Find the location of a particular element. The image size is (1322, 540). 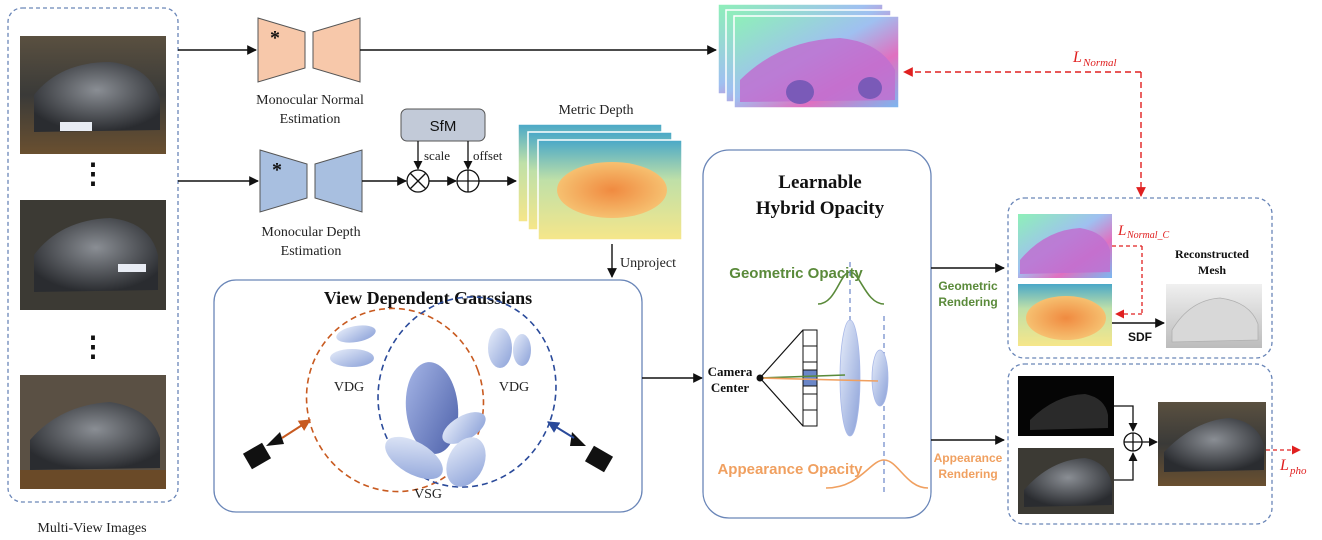

ellipsis-2: ⋮ is located at coordinates (93, 347).